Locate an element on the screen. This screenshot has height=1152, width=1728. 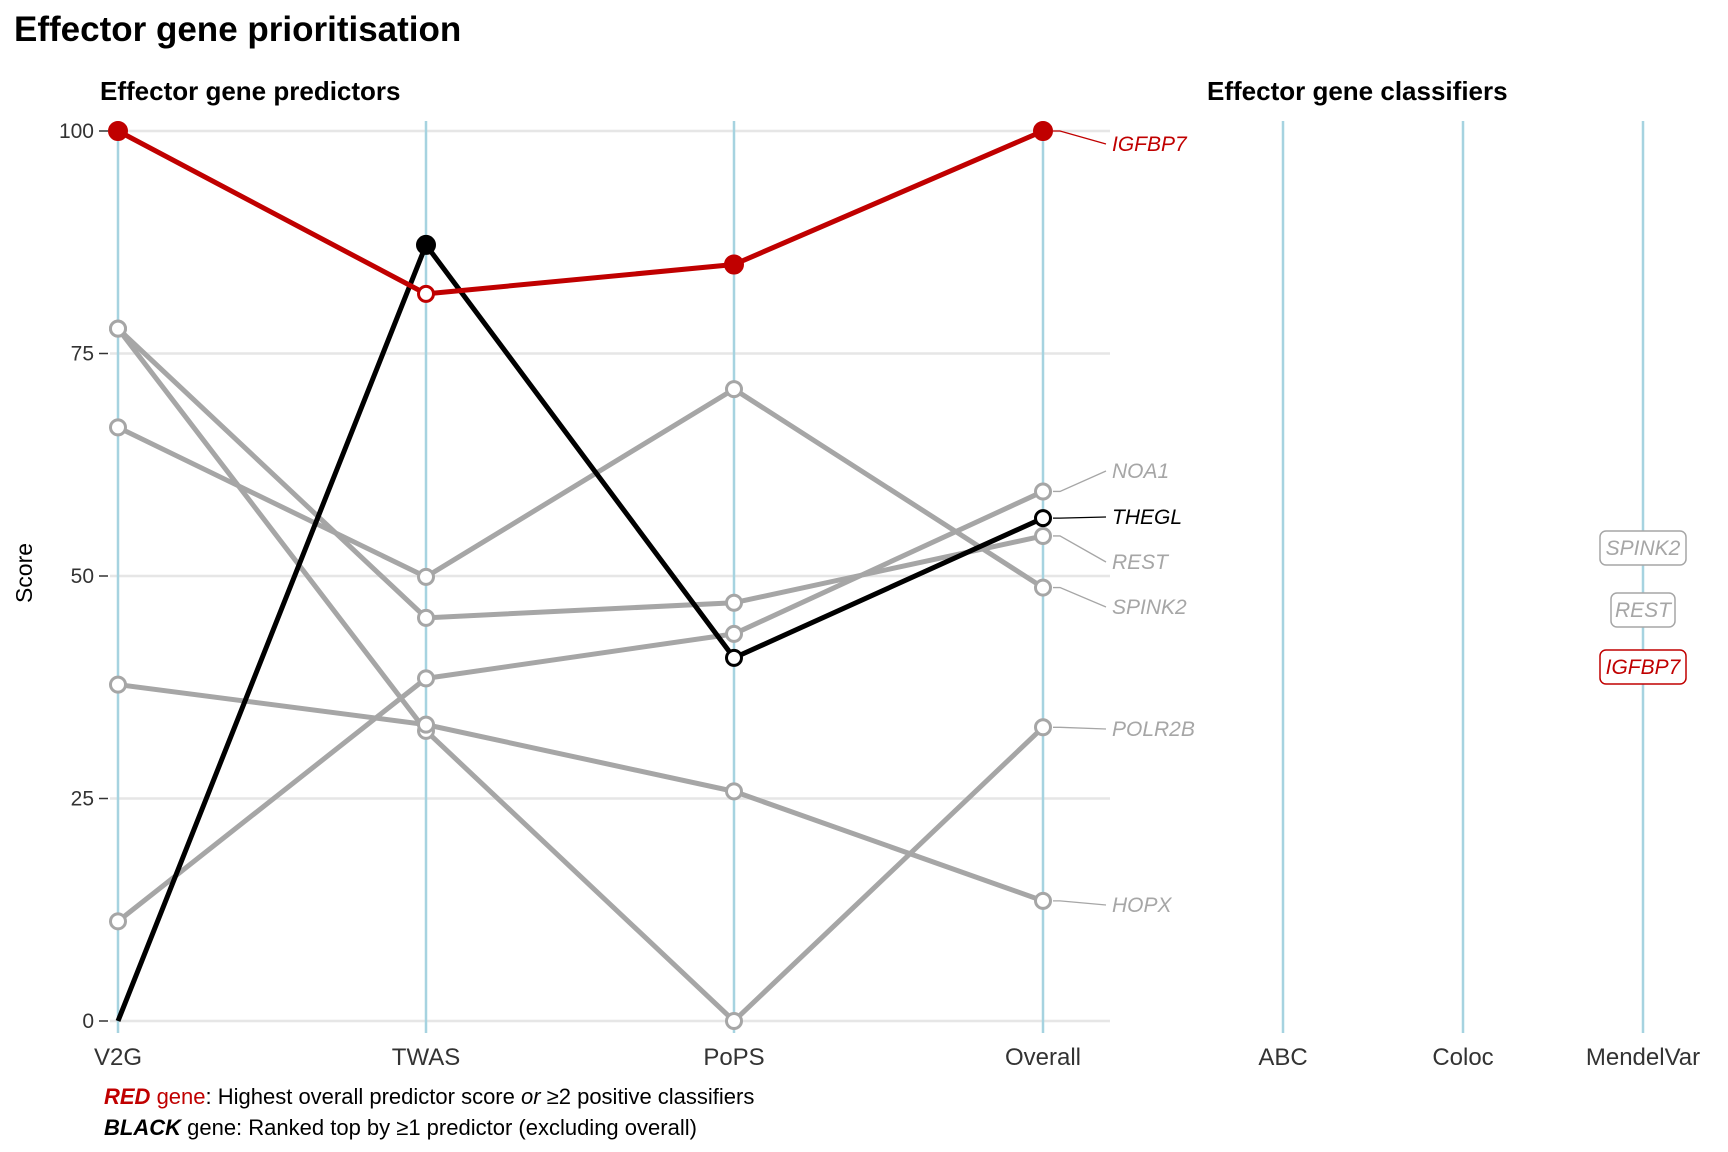
point-polr2b-overall is located at coordinates (1043, 727).